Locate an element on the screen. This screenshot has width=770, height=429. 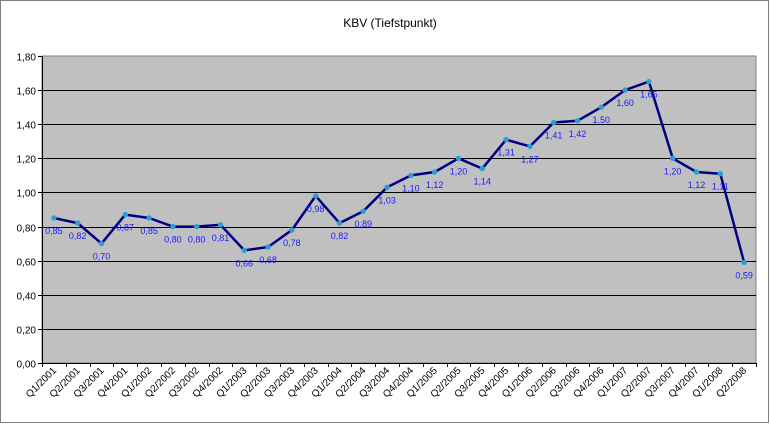
y-tick-label: 1,20 is located at coordinates (27, 160).